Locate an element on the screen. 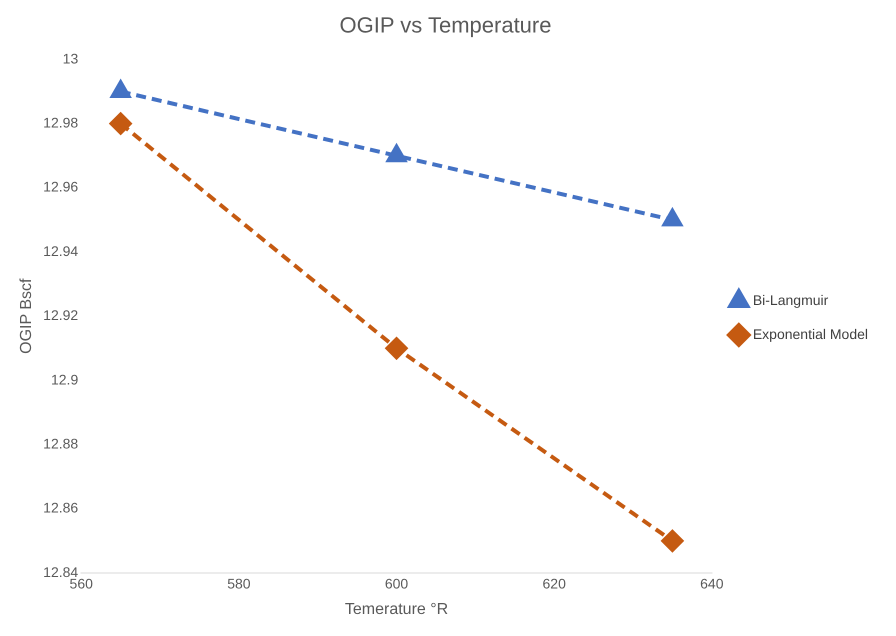 Image resolution: width=896 pixels, height=636 pixels. x-tick-label: 620 is located at coordinates (554, 583).